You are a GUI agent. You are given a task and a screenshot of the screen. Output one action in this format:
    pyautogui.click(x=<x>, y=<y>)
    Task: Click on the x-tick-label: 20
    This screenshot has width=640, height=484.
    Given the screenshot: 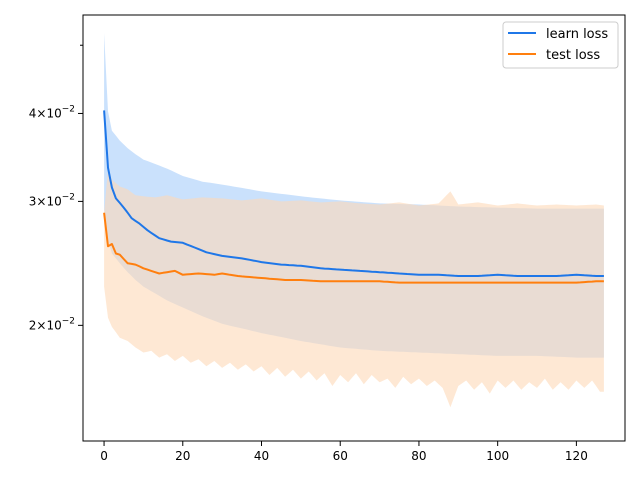 What is the action you would take?
    pyautogui.click(x=182, y=456)
    